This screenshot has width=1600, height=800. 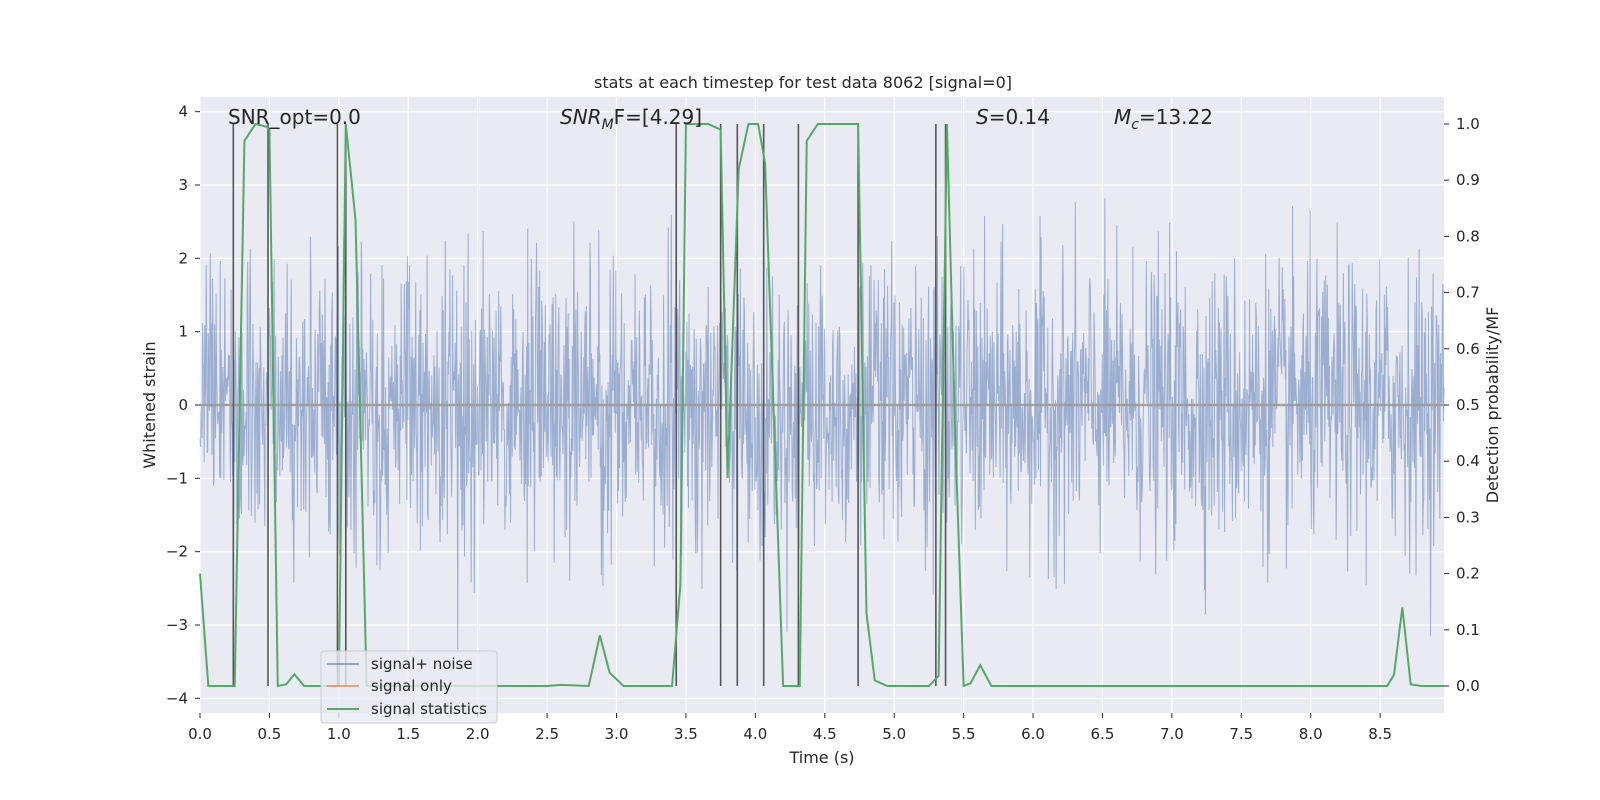 What do you see at coordinates (1468, 686) in the screenshot?
I see `y-right-tick-label: 0.0` at bounding box center [1468, 686].